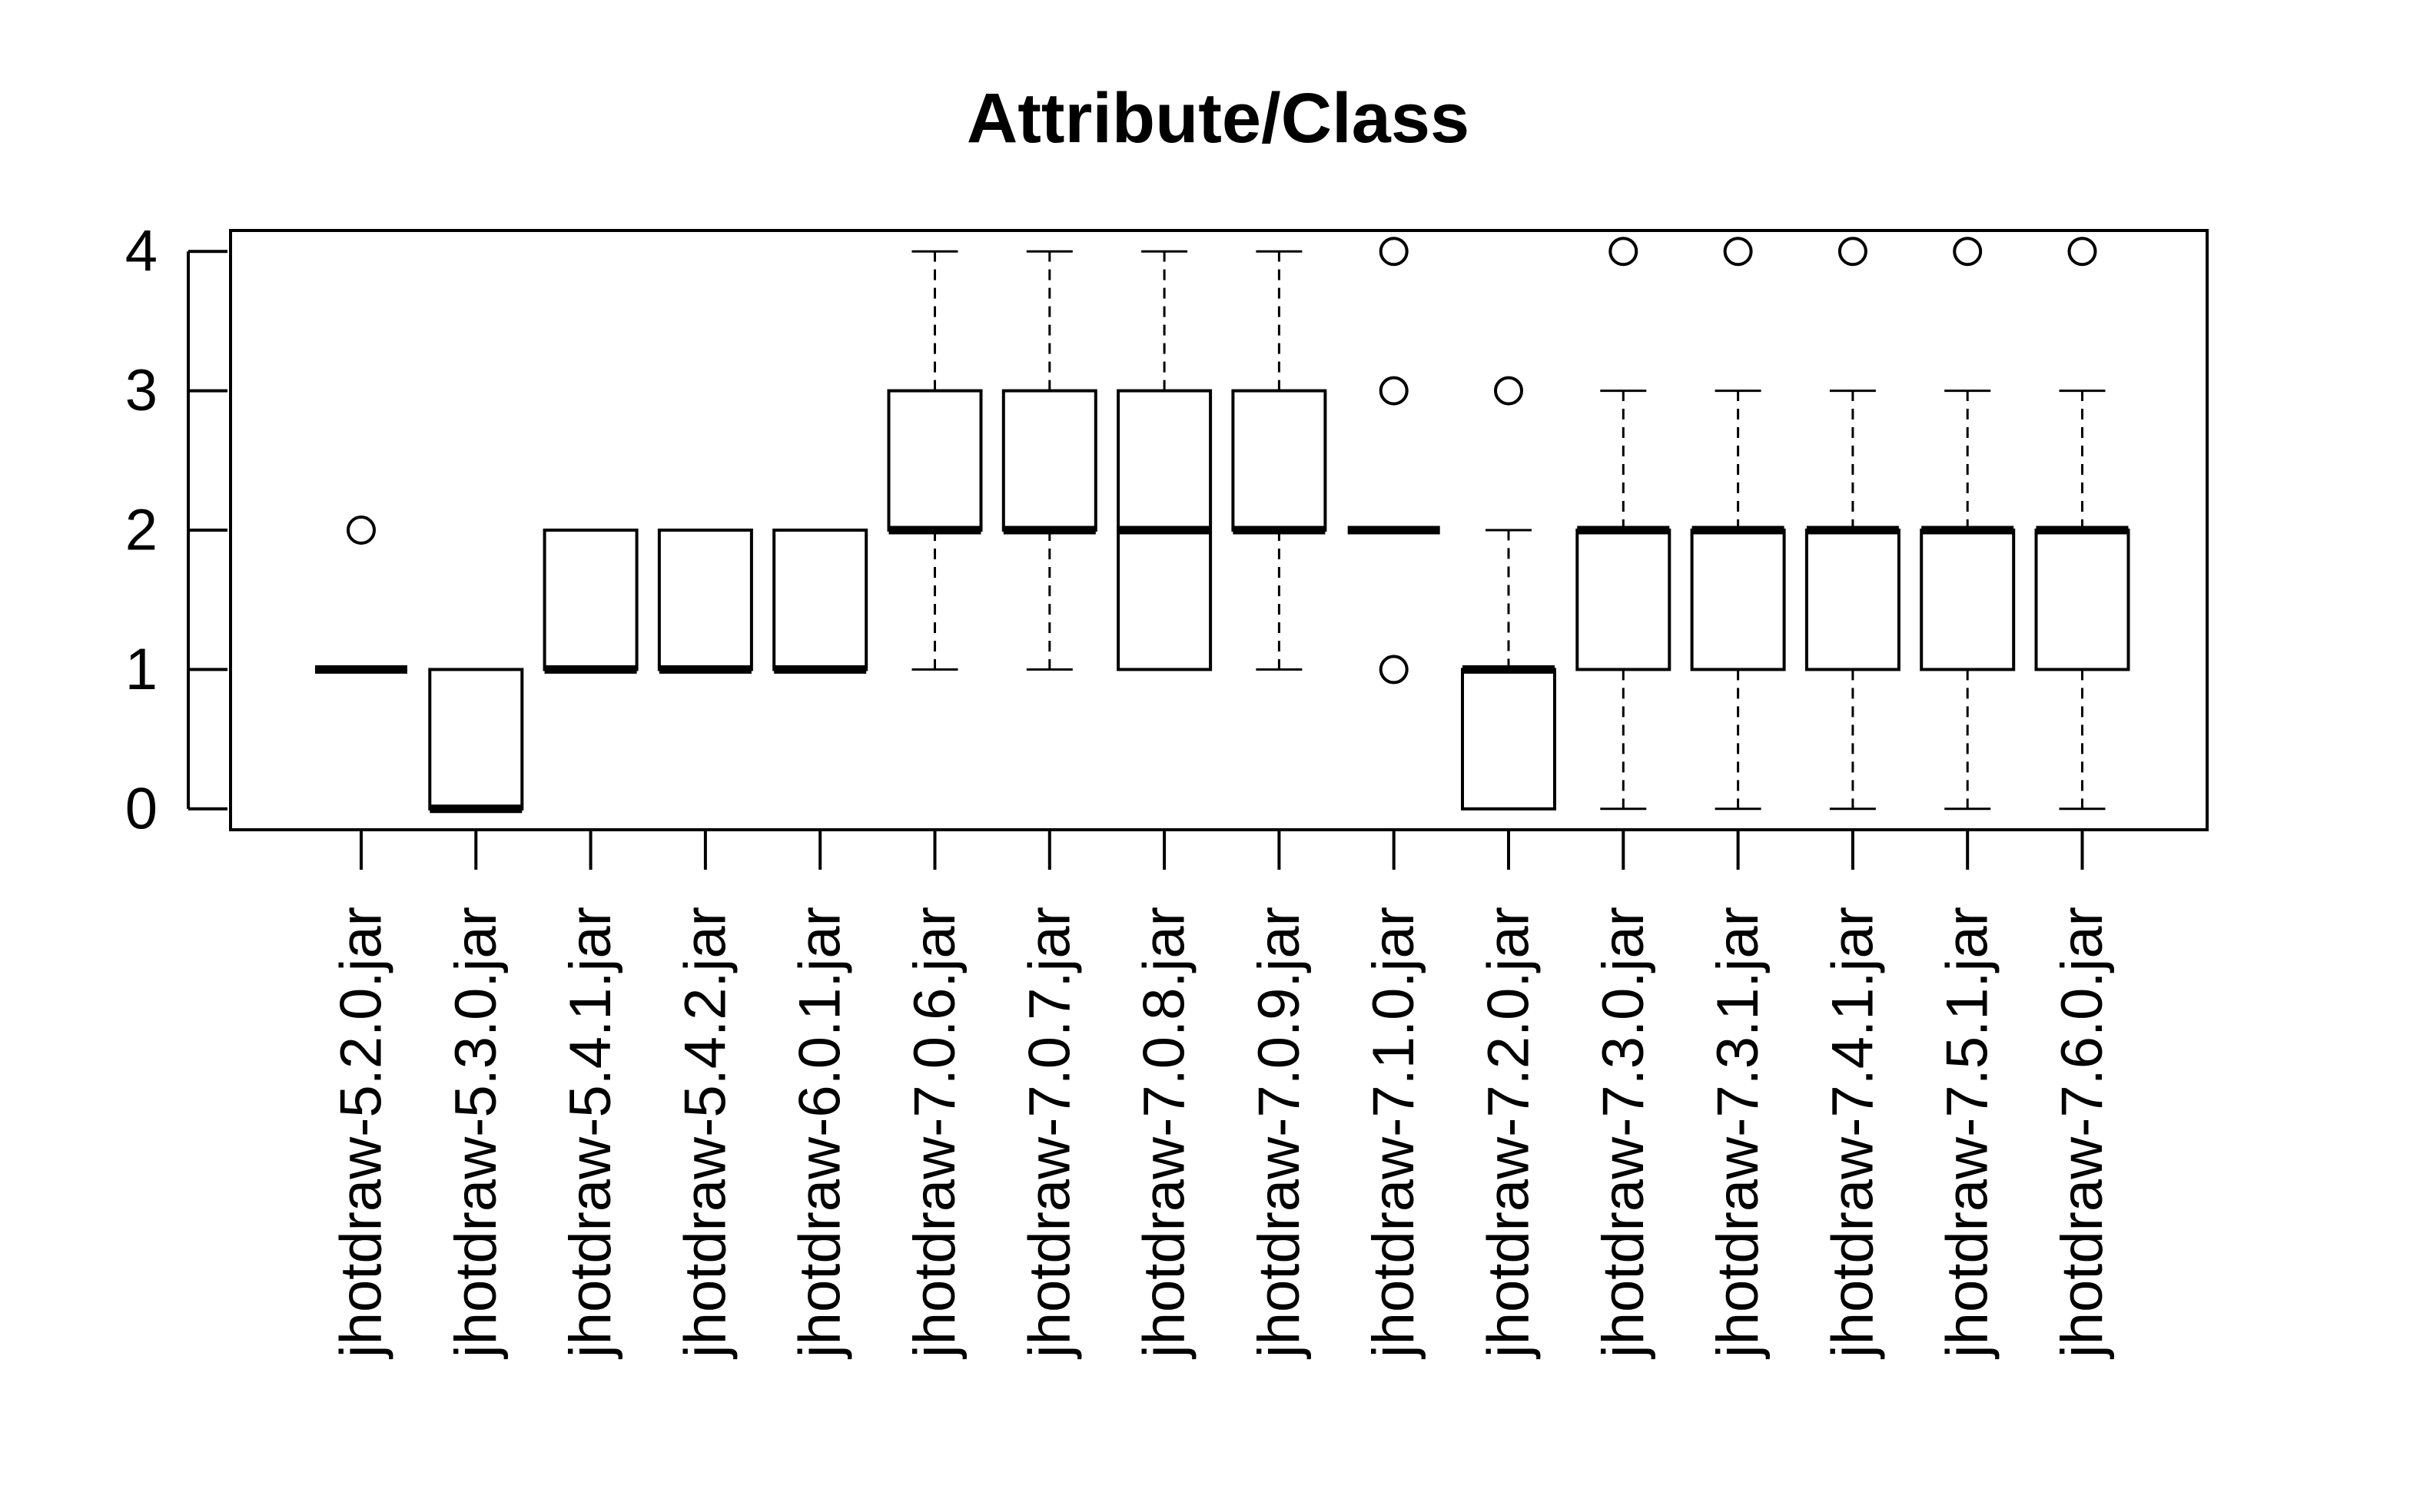 Image resolution: width=2420 pixels, height=1512 pixels. Describe the element at coordinates (1393, 1133) in the screenshot. I see `x-tick-label: jhotdraw-7.1.0.jar` at that location.